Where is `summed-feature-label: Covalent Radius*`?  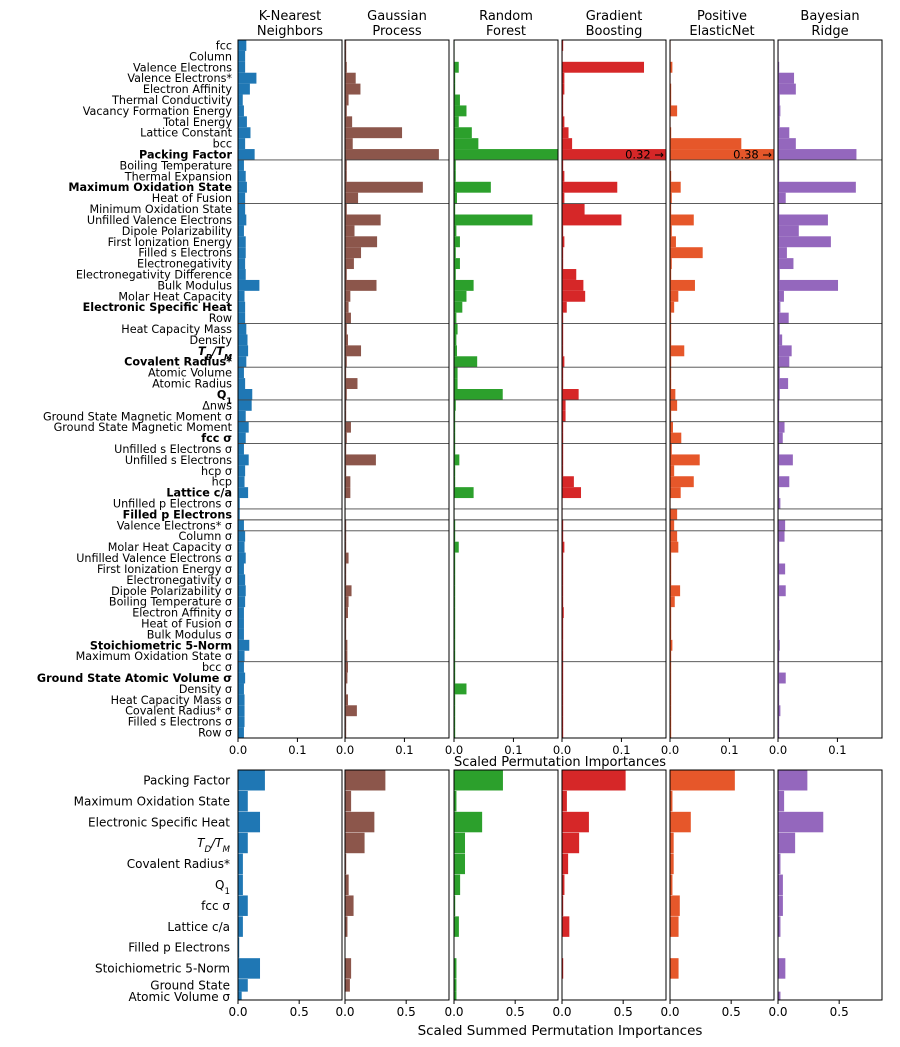 summed-feature-label: Covalent Radius* is located at coordinates (178, 864).